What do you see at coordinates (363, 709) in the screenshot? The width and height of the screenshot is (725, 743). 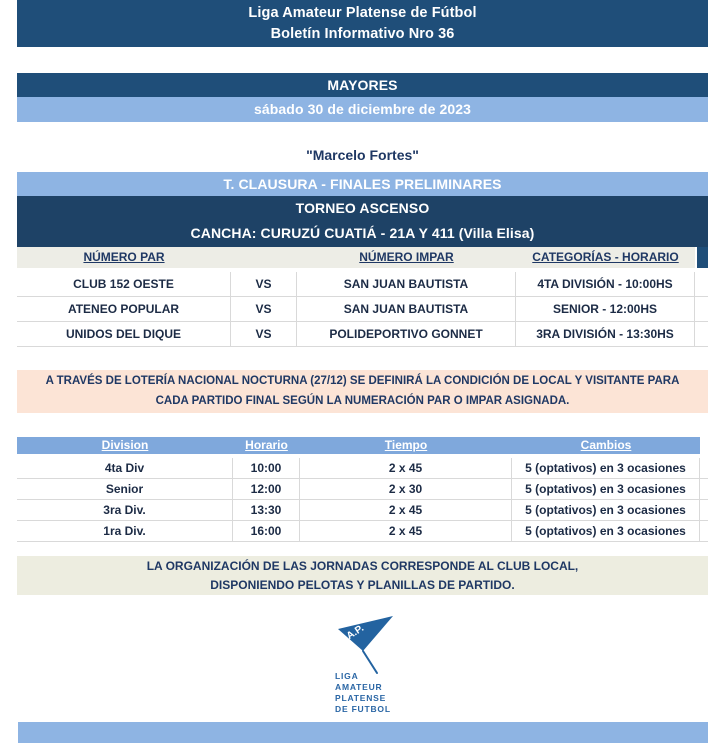 I see `logo-text-line: DE FUTBOL` at bounding box center [363, 709].